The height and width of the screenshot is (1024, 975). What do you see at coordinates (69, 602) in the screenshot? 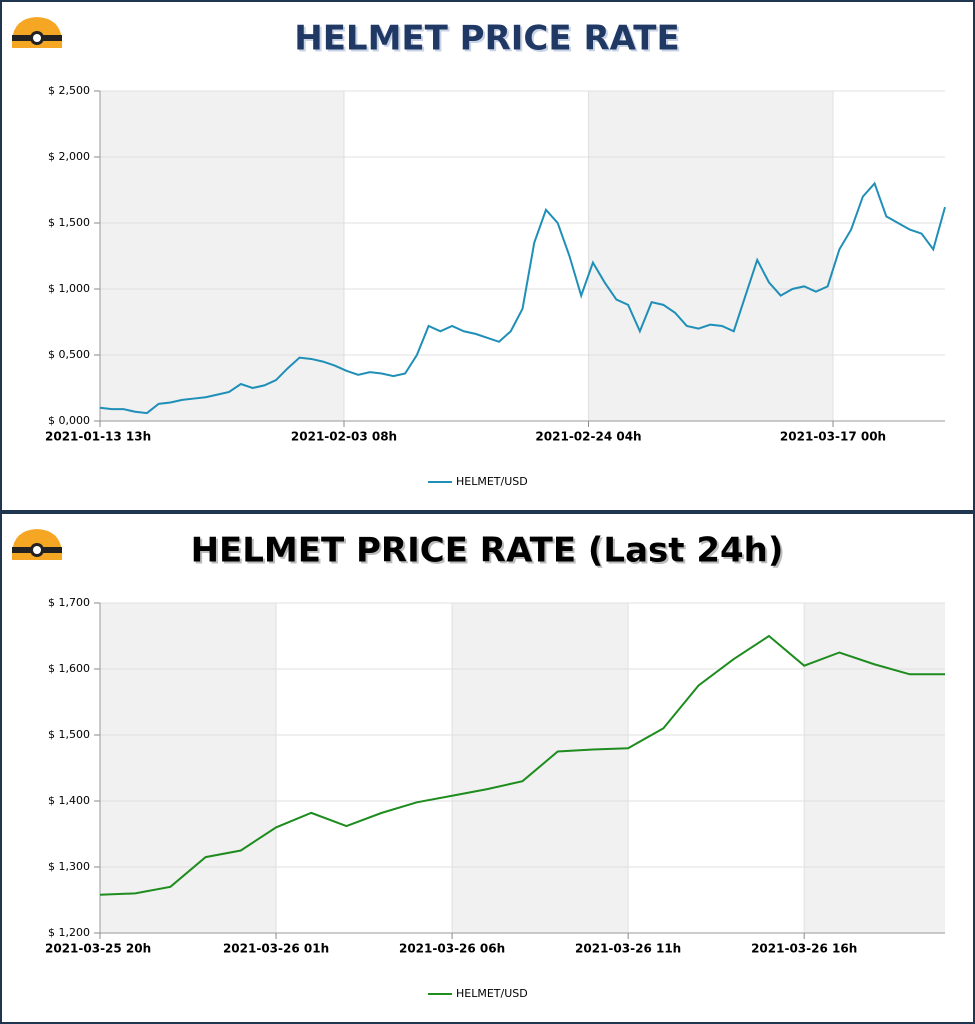
I see `y-tick-label: $ 1,700` at bounding box center [69, 602].